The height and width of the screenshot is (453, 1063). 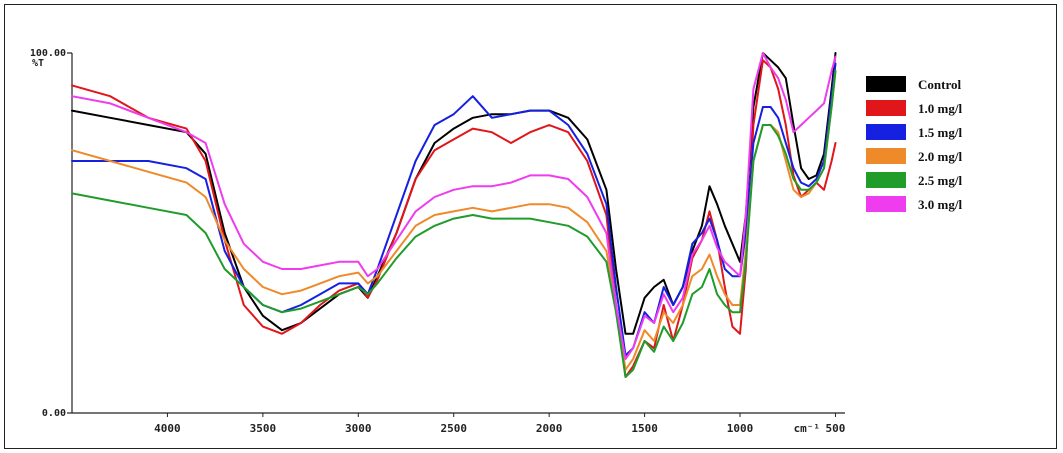 What do you see at coordinates (167, 428) in the screenshot?
I see `x-tick-label: 4000` at bounding box center [167, 428].